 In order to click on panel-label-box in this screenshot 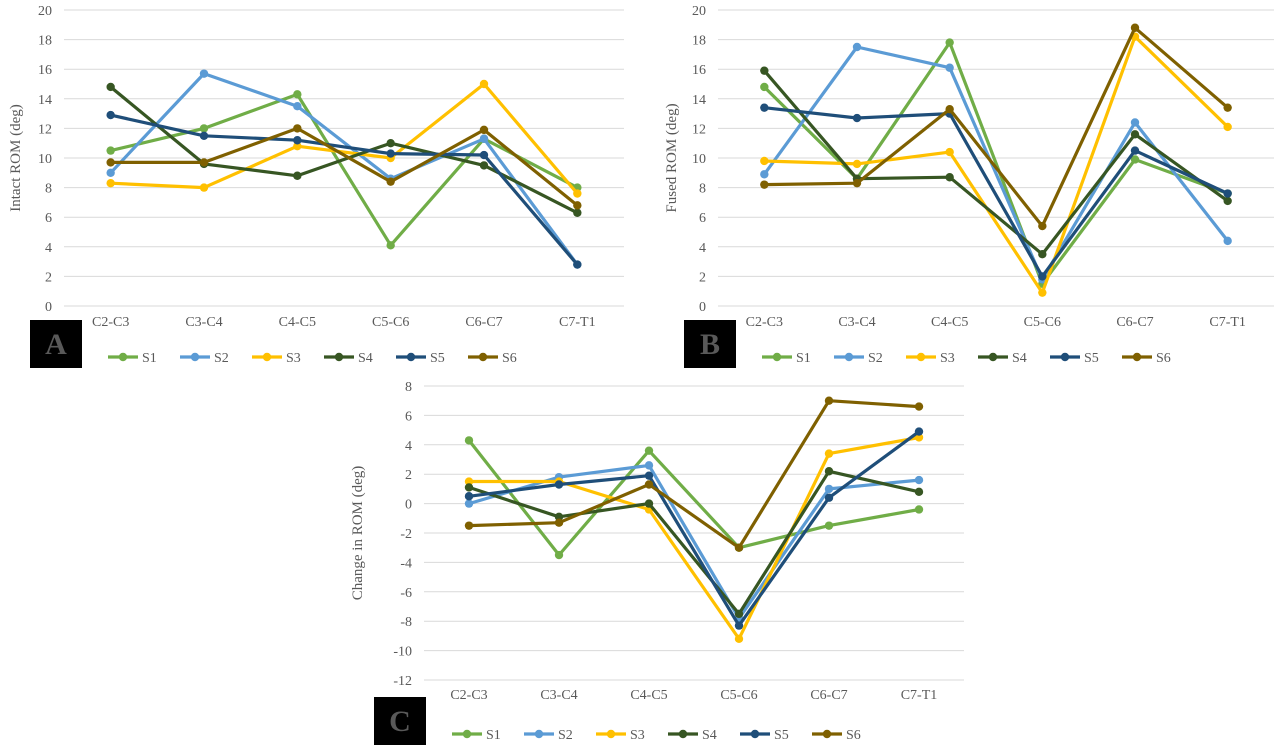, I will do `click(56, 344)`.